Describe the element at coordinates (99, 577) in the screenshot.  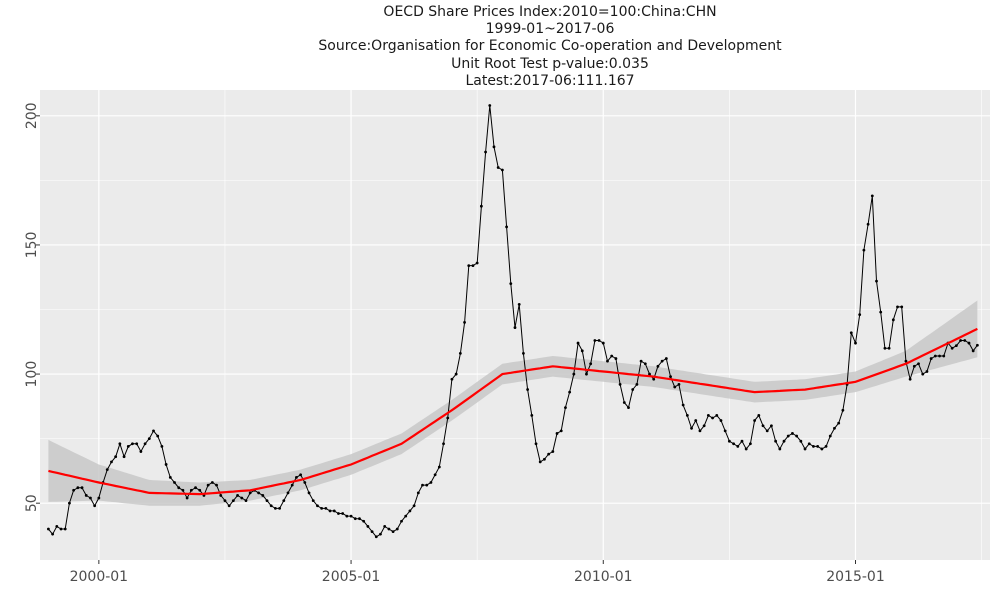
I see `x-tick-label: 2000-01` at that location.